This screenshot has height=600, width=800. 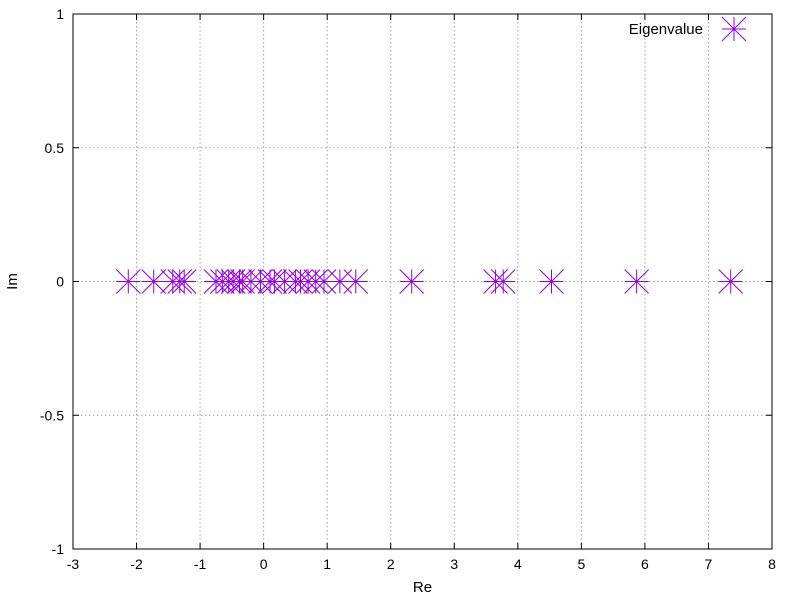 I want to click on x-tick-label: 4, so click(x=518, y=564).